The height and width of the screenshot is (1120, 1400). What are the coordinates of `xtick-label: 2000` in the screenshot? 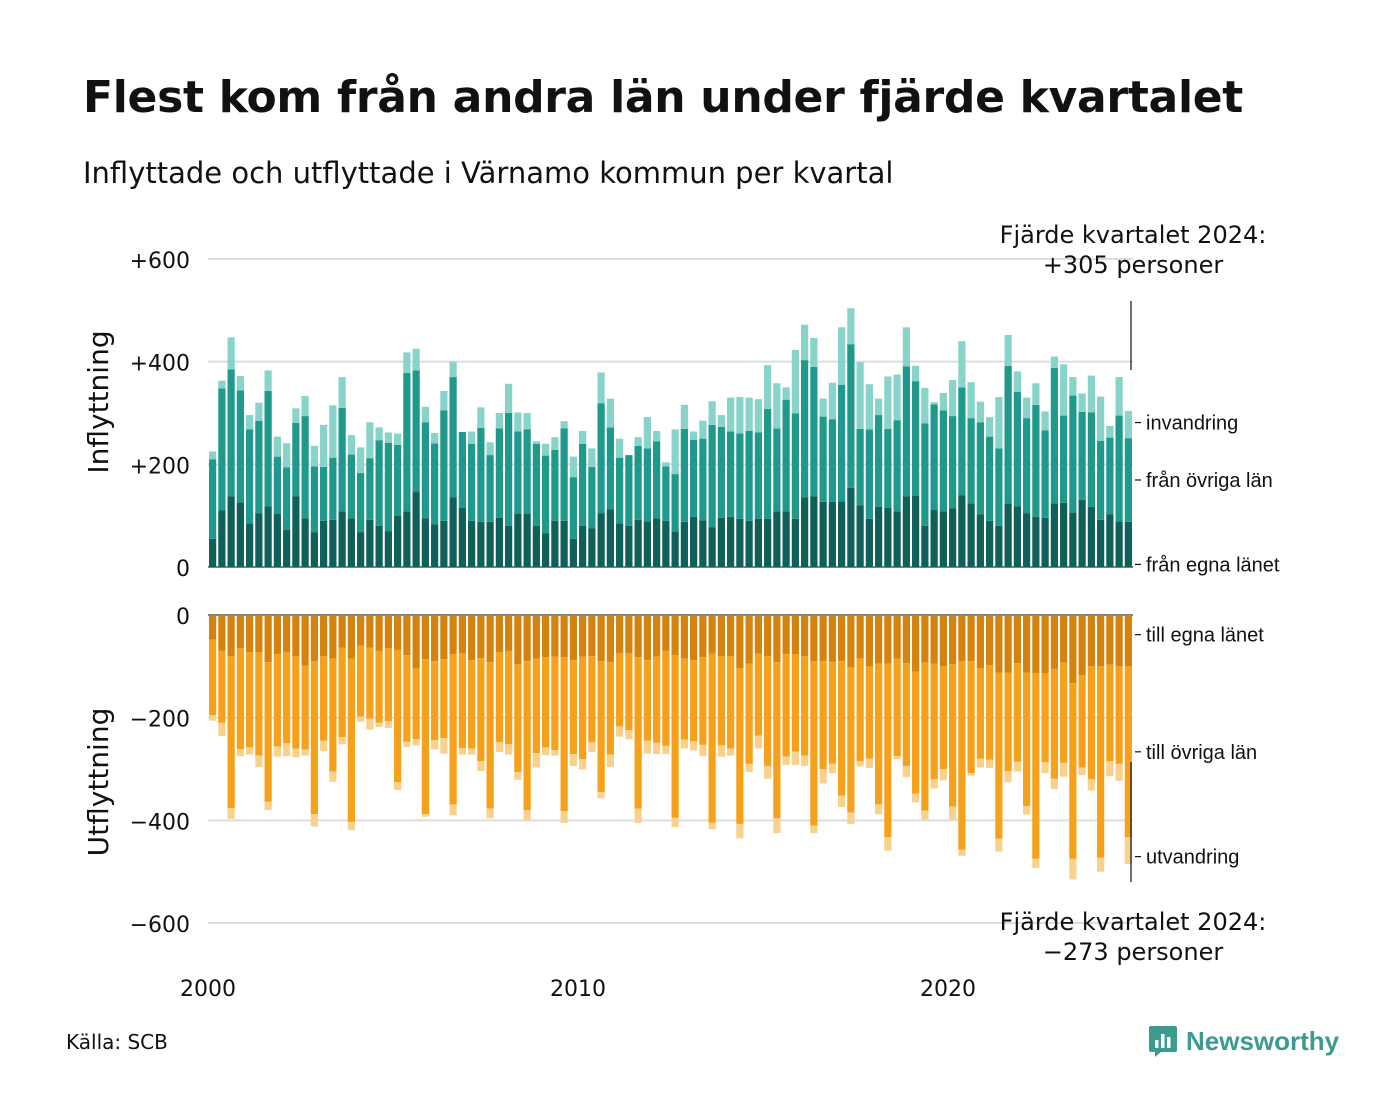 It's located at (208, 989).